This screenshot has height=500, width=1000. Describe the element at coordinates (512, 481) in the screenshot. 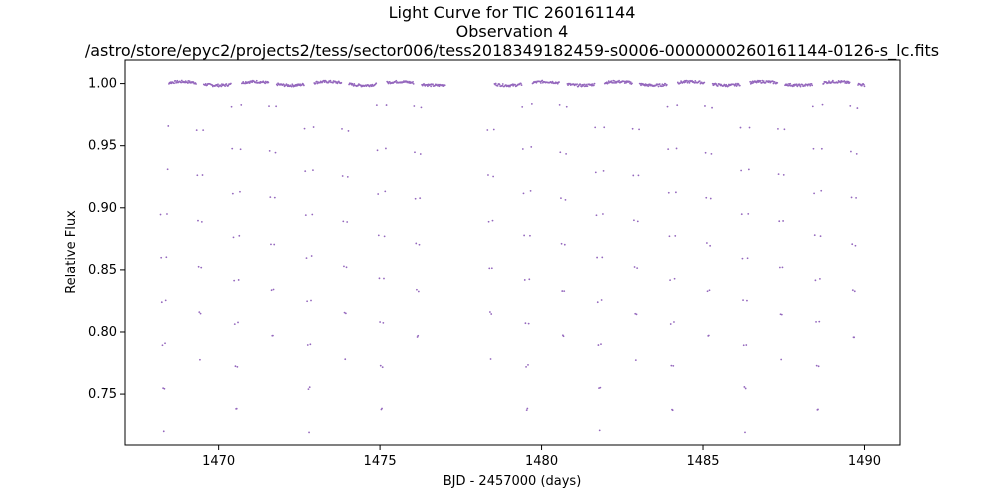

I see `x-axis-label: BJD - 2457000 (days)` at that location.